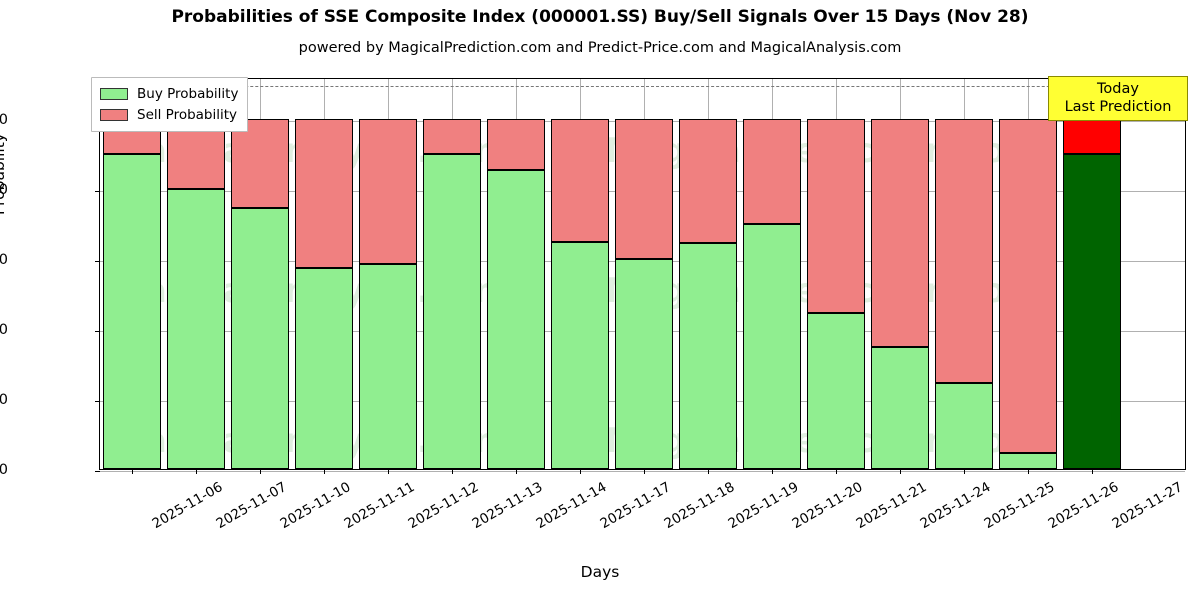 The width and height of the screenshot is (1200, 600). Describe the element at coordinates (891, 506) in the screenshot. I see `x-tick-label: 2025-11-21` at that location.